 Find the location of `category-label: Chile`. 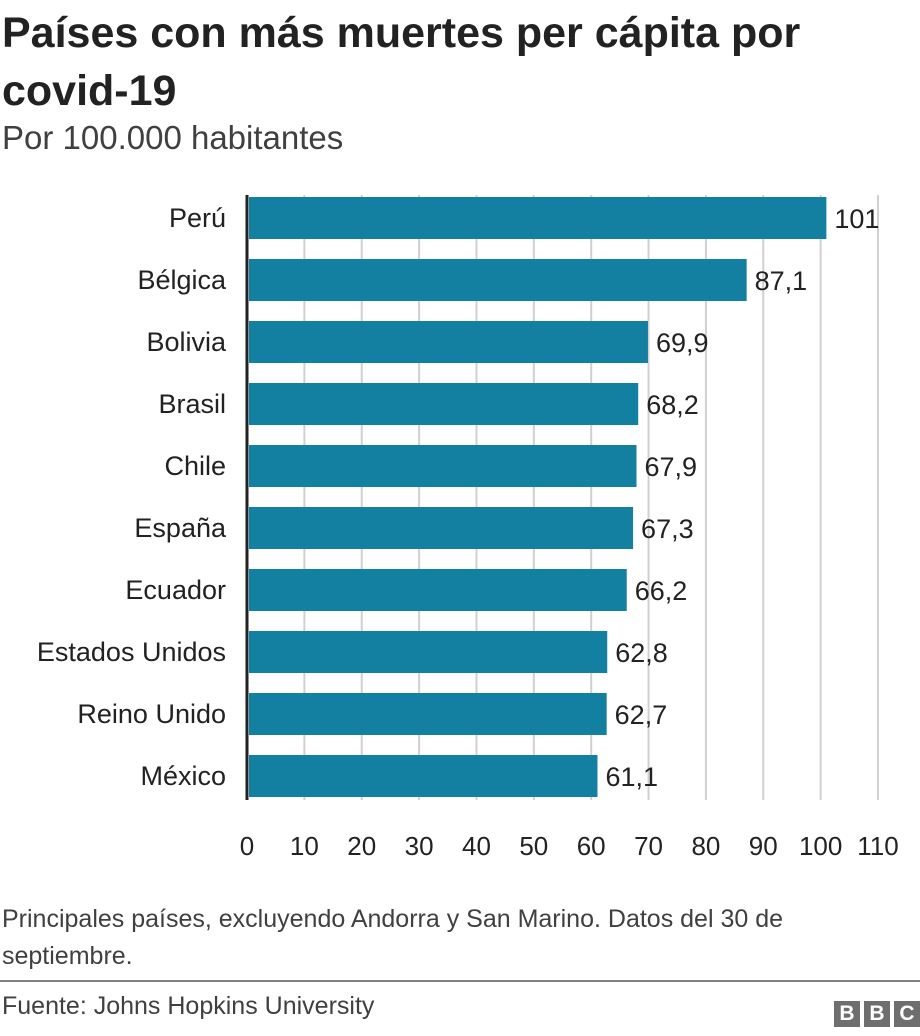

category-label: Chile is located at coordinates (195, 466).